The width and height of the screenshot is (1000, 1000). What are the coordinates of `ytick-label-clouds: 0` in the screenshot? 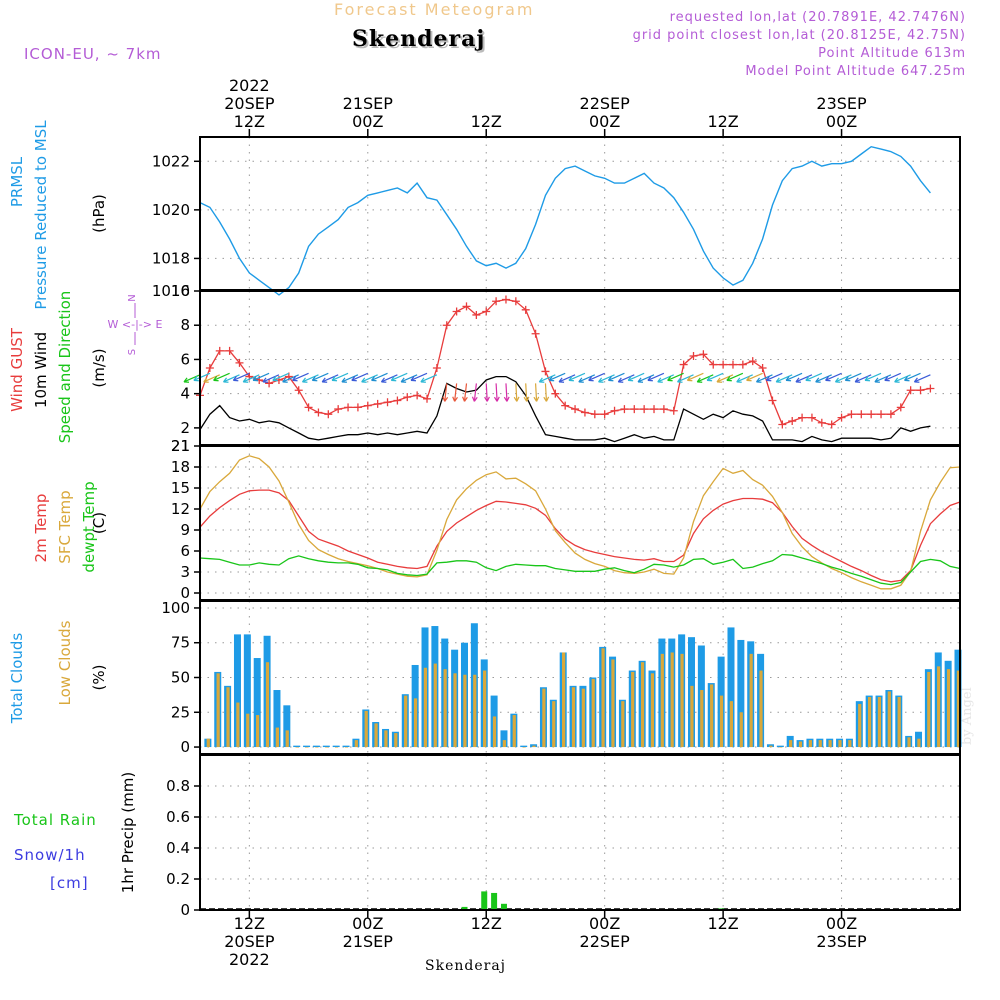 It's located at (185, 747).